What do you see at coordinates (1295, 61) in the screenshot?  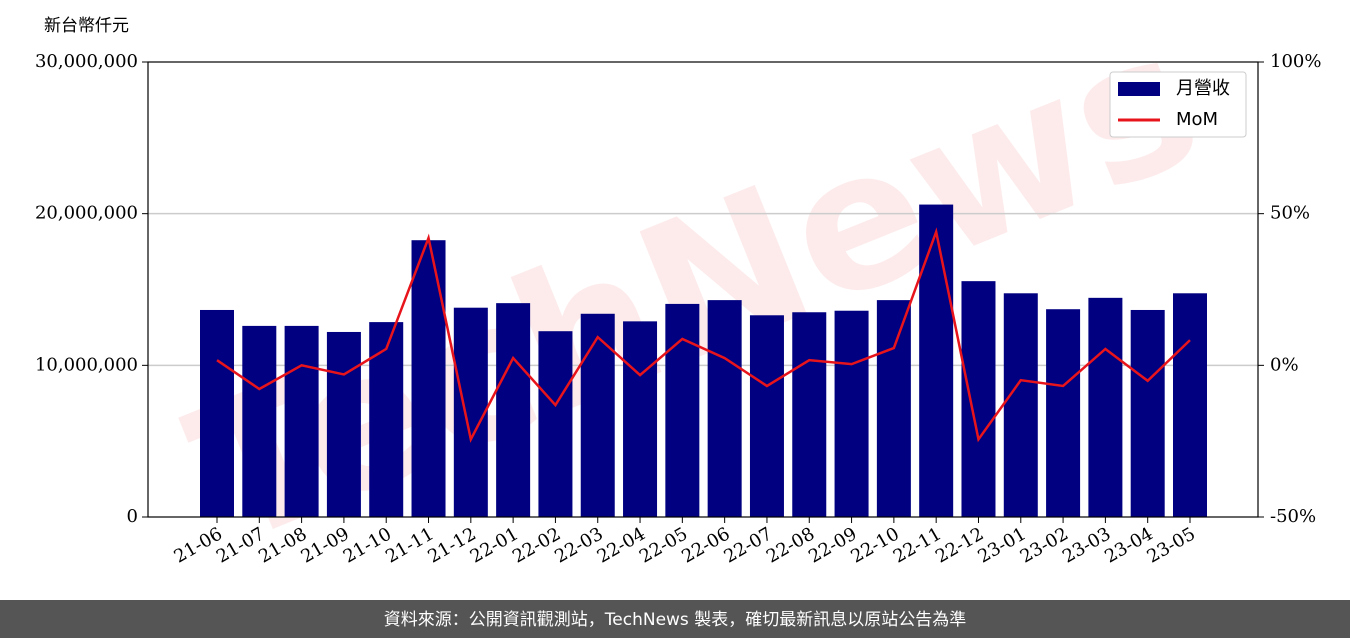 I see `y2-tick-label: 100%` at bounding box center [1295, 61].